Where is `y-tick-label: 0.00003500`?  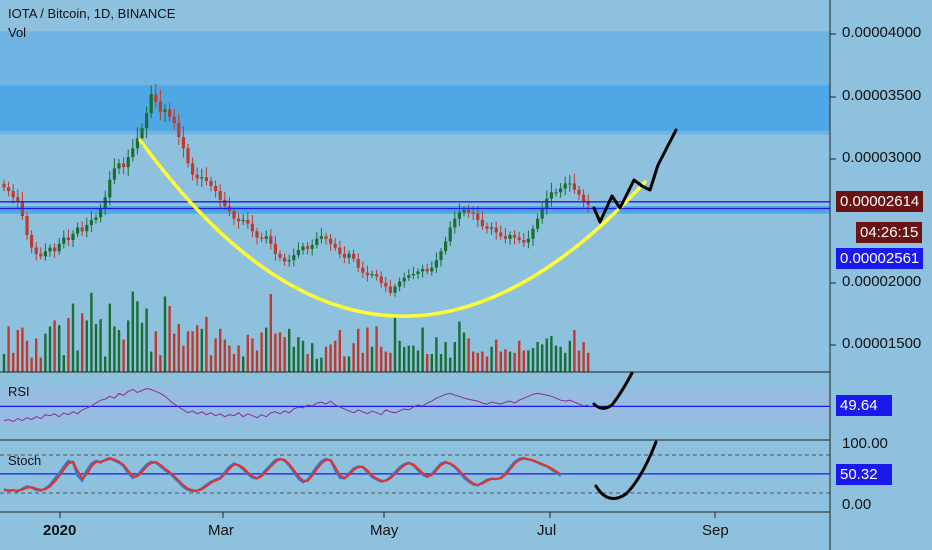
y-tick-label: 0.00003500 is located at coordinates (882, 95).